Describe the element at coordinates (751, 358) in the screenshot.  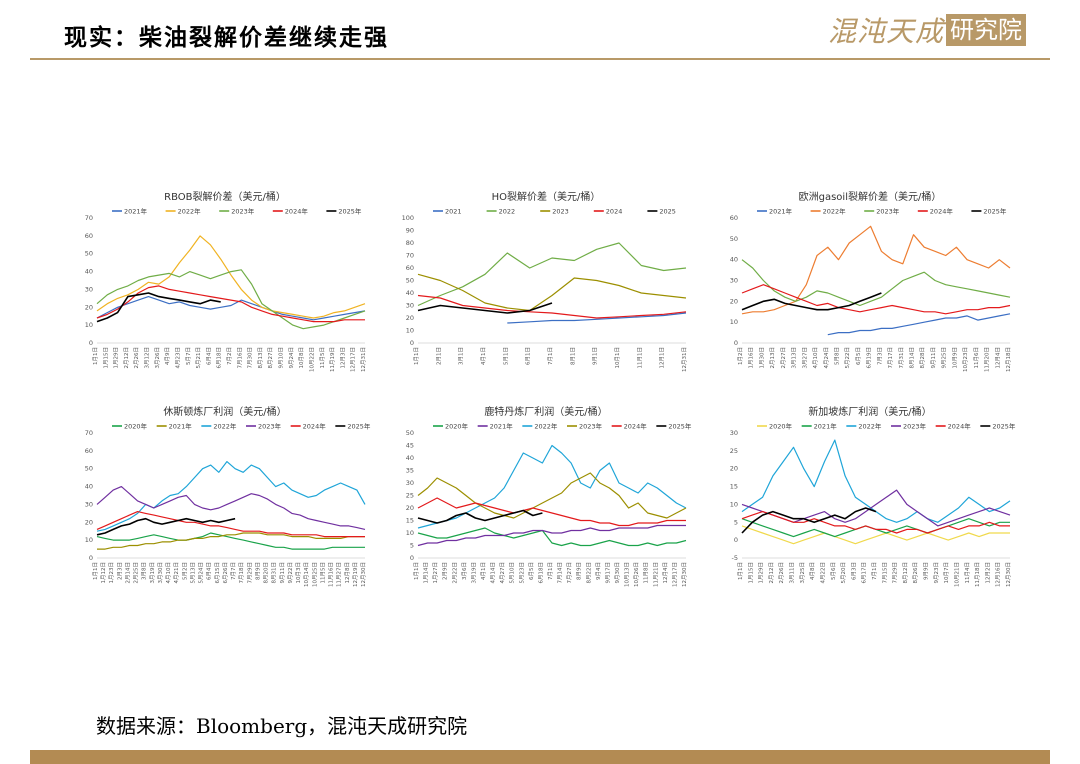
I see `x-tick-label: 1月16日` at that location.